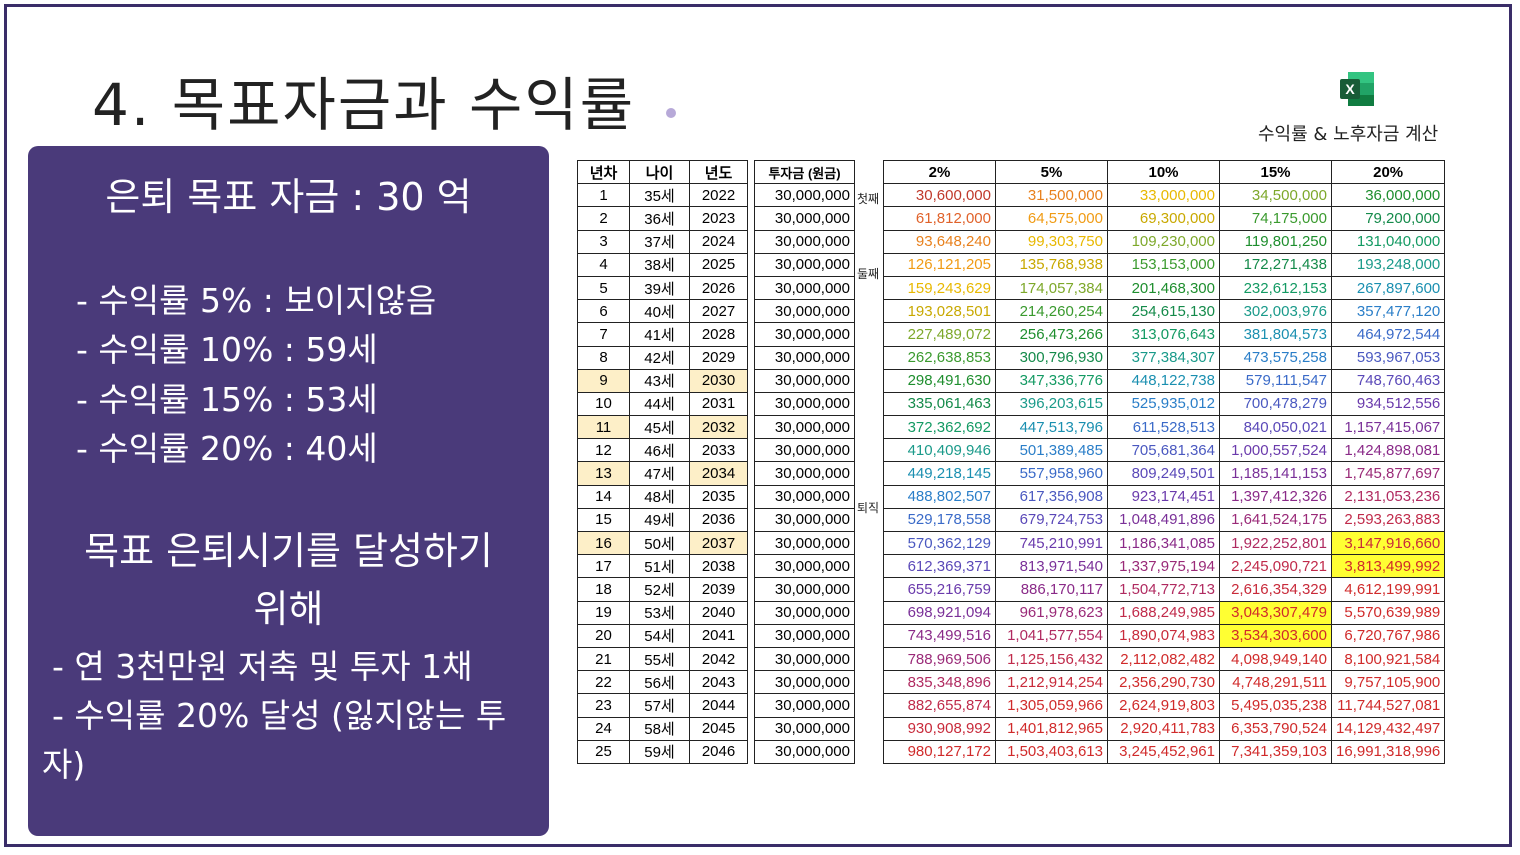 The width and height of the screenshot is (1520, 855). I want to click on excel-icon: X, so click(1357, 89).